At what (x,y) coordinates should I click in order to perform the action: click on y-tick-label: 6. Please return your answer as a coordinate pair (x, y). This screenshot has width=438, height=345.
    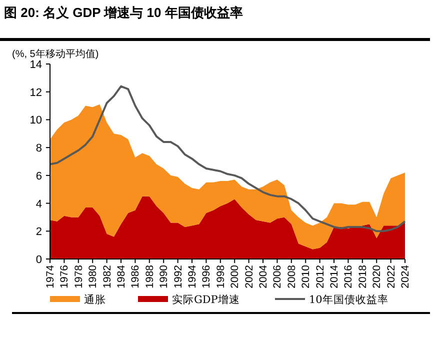
    Looking at the image, I should click on (39, 176).